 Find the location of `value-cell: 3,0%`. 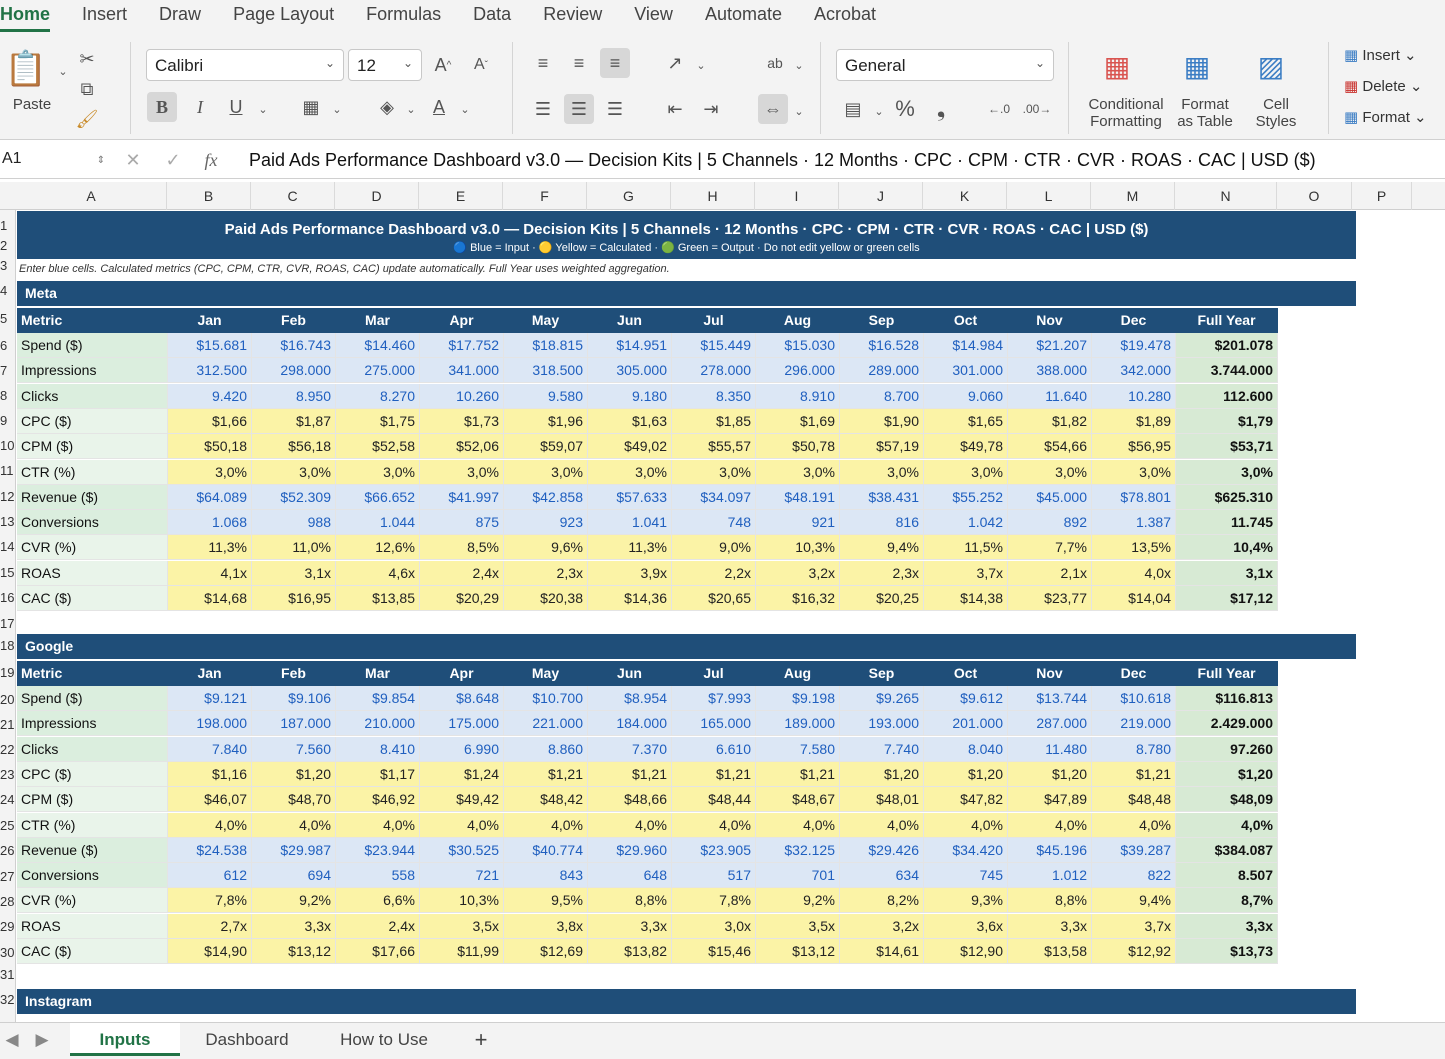

value-cell: 3,0% is located at coordinates (966, 472).